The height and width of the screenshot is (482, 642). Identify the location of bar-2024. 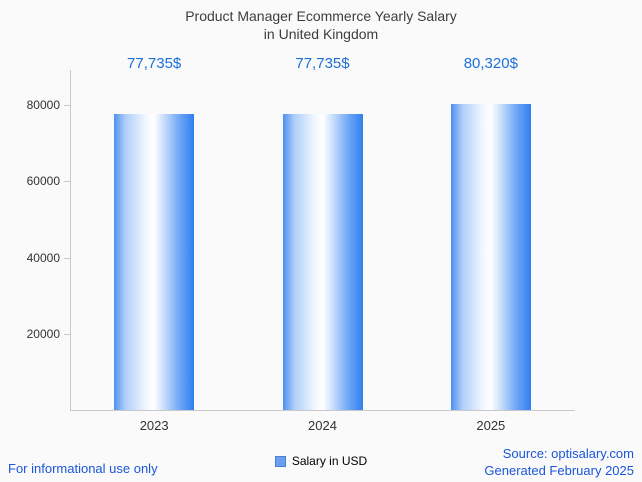
(322, 261).